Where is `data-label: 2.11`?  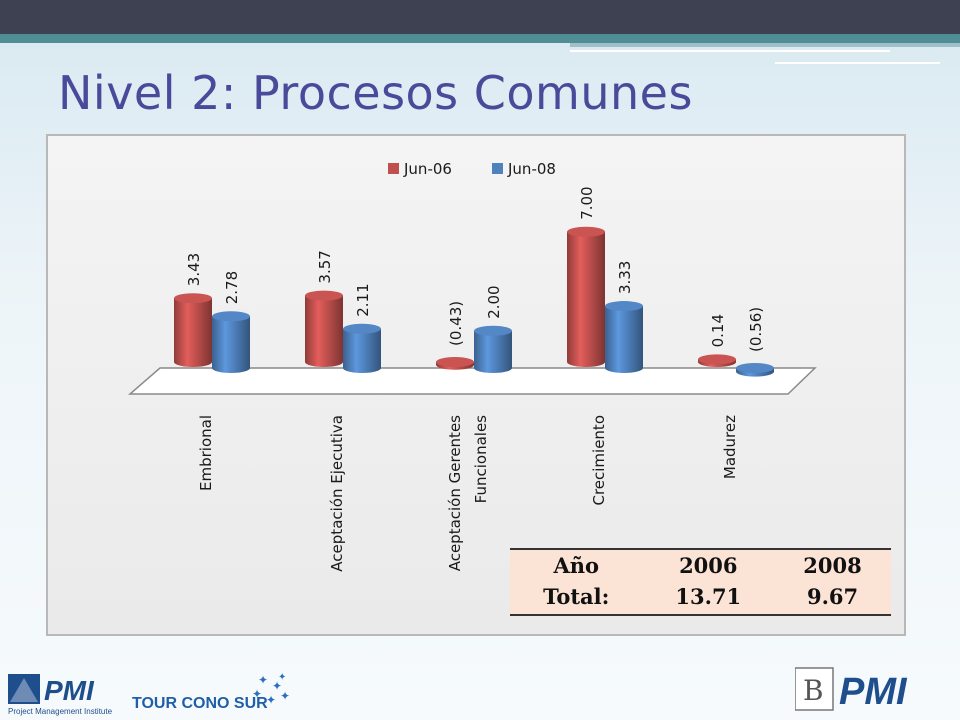 data-label: 2.11 is located at coordinates (363, 299).